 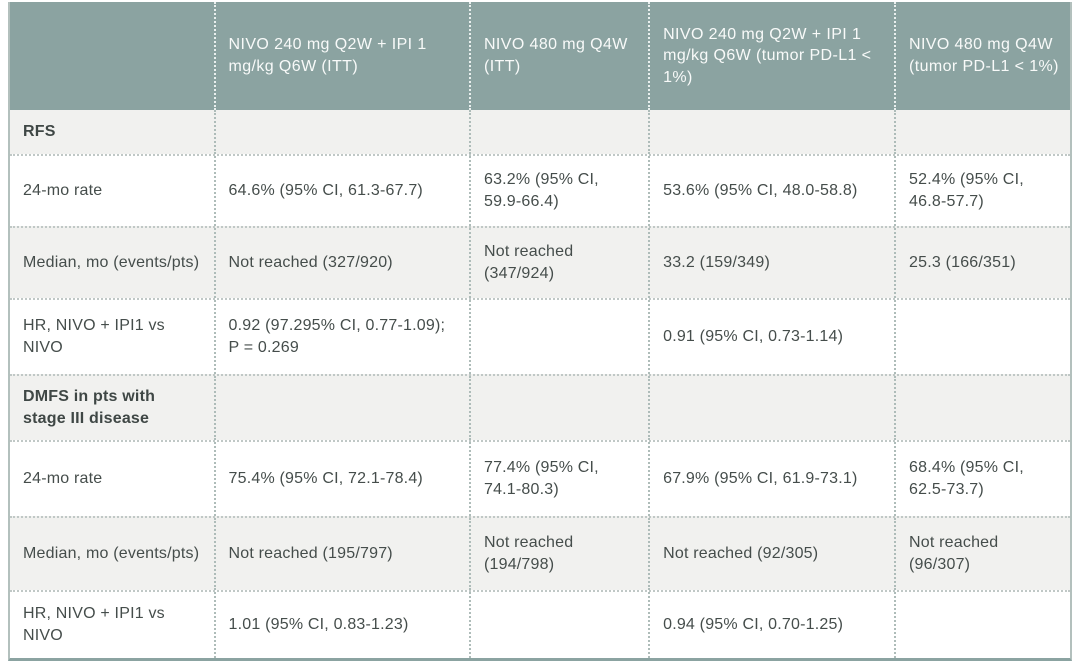 I want to click on table-cell: Not reached (96/307), so click(x=982, y=554).